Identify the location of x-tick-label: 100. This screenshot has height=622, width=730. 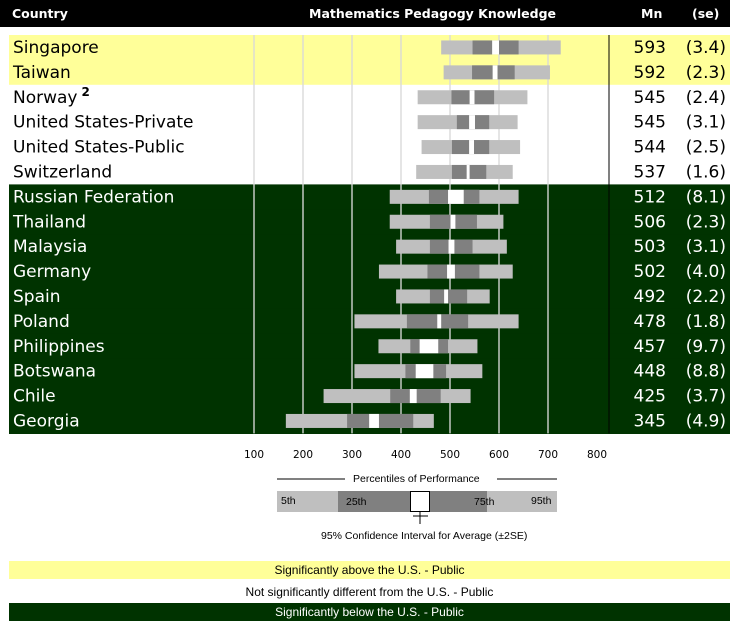
(254, 455).